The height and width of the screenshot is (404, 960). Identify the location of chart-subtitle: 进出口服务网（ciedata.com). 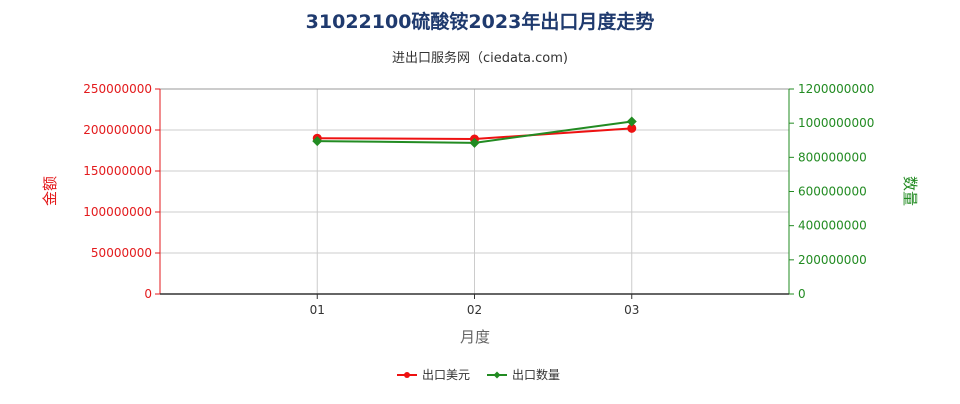
(480, 58).